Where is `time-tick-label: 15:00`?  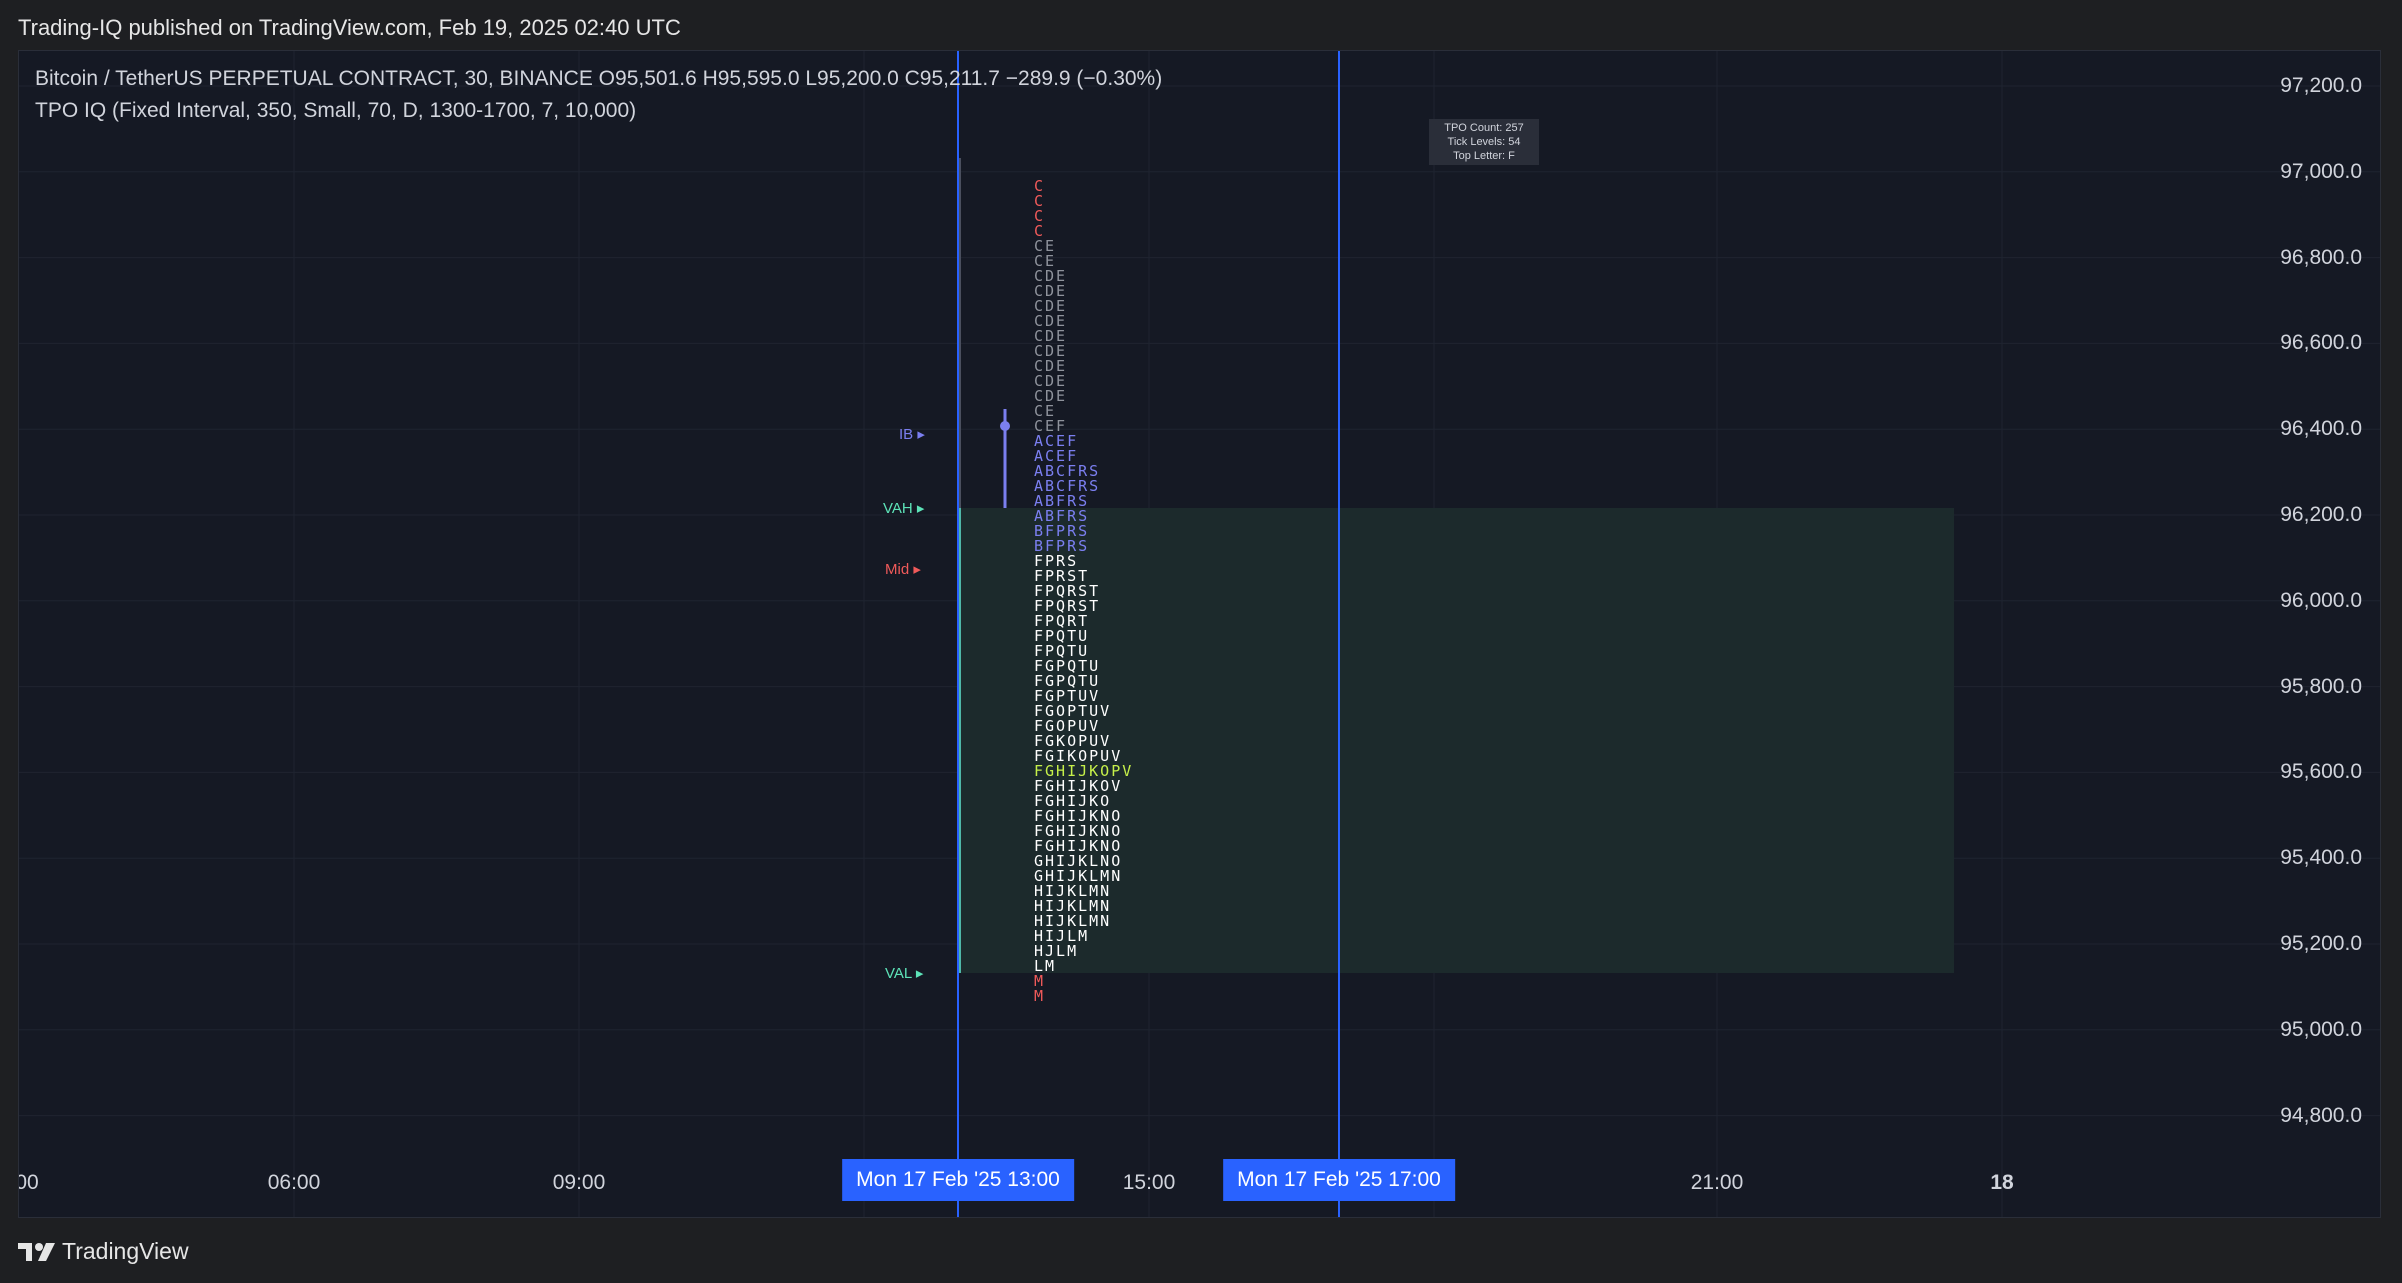 time-tick-label: 15:00 is located at coordinates (1149, 1182).